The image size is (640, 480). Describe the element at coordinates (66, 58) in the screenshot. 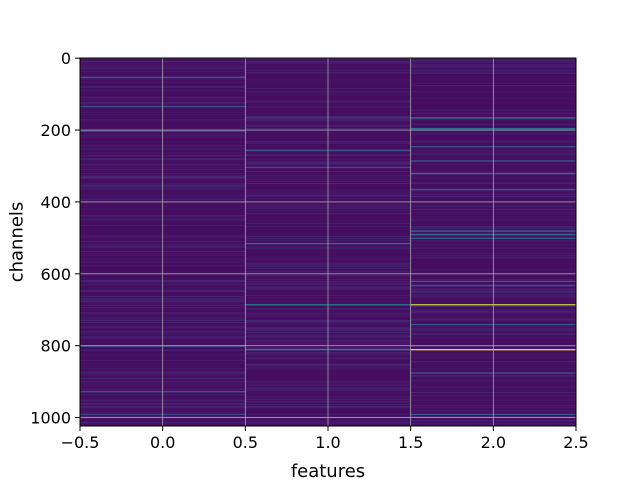

I see `y-tick-label: 0` at that location.